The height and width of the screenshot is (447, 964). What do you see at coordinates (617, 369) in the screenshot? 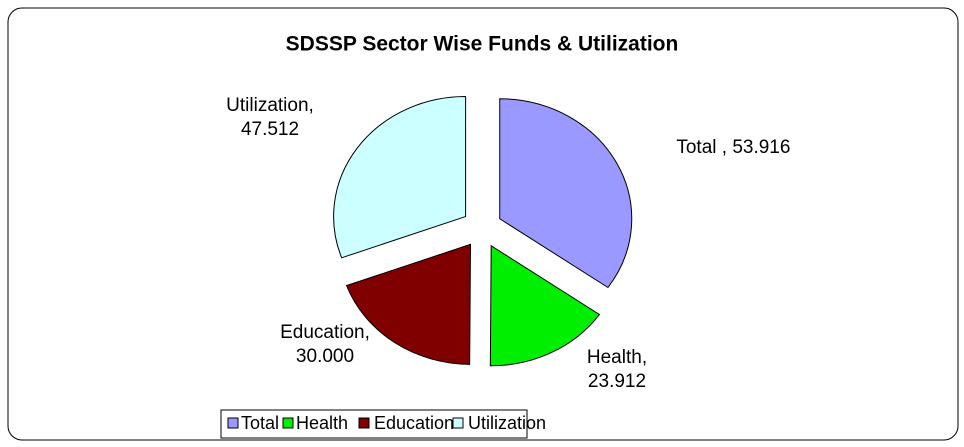
I see `data-label: Health, 23.912` at bounding box center [617, 369].